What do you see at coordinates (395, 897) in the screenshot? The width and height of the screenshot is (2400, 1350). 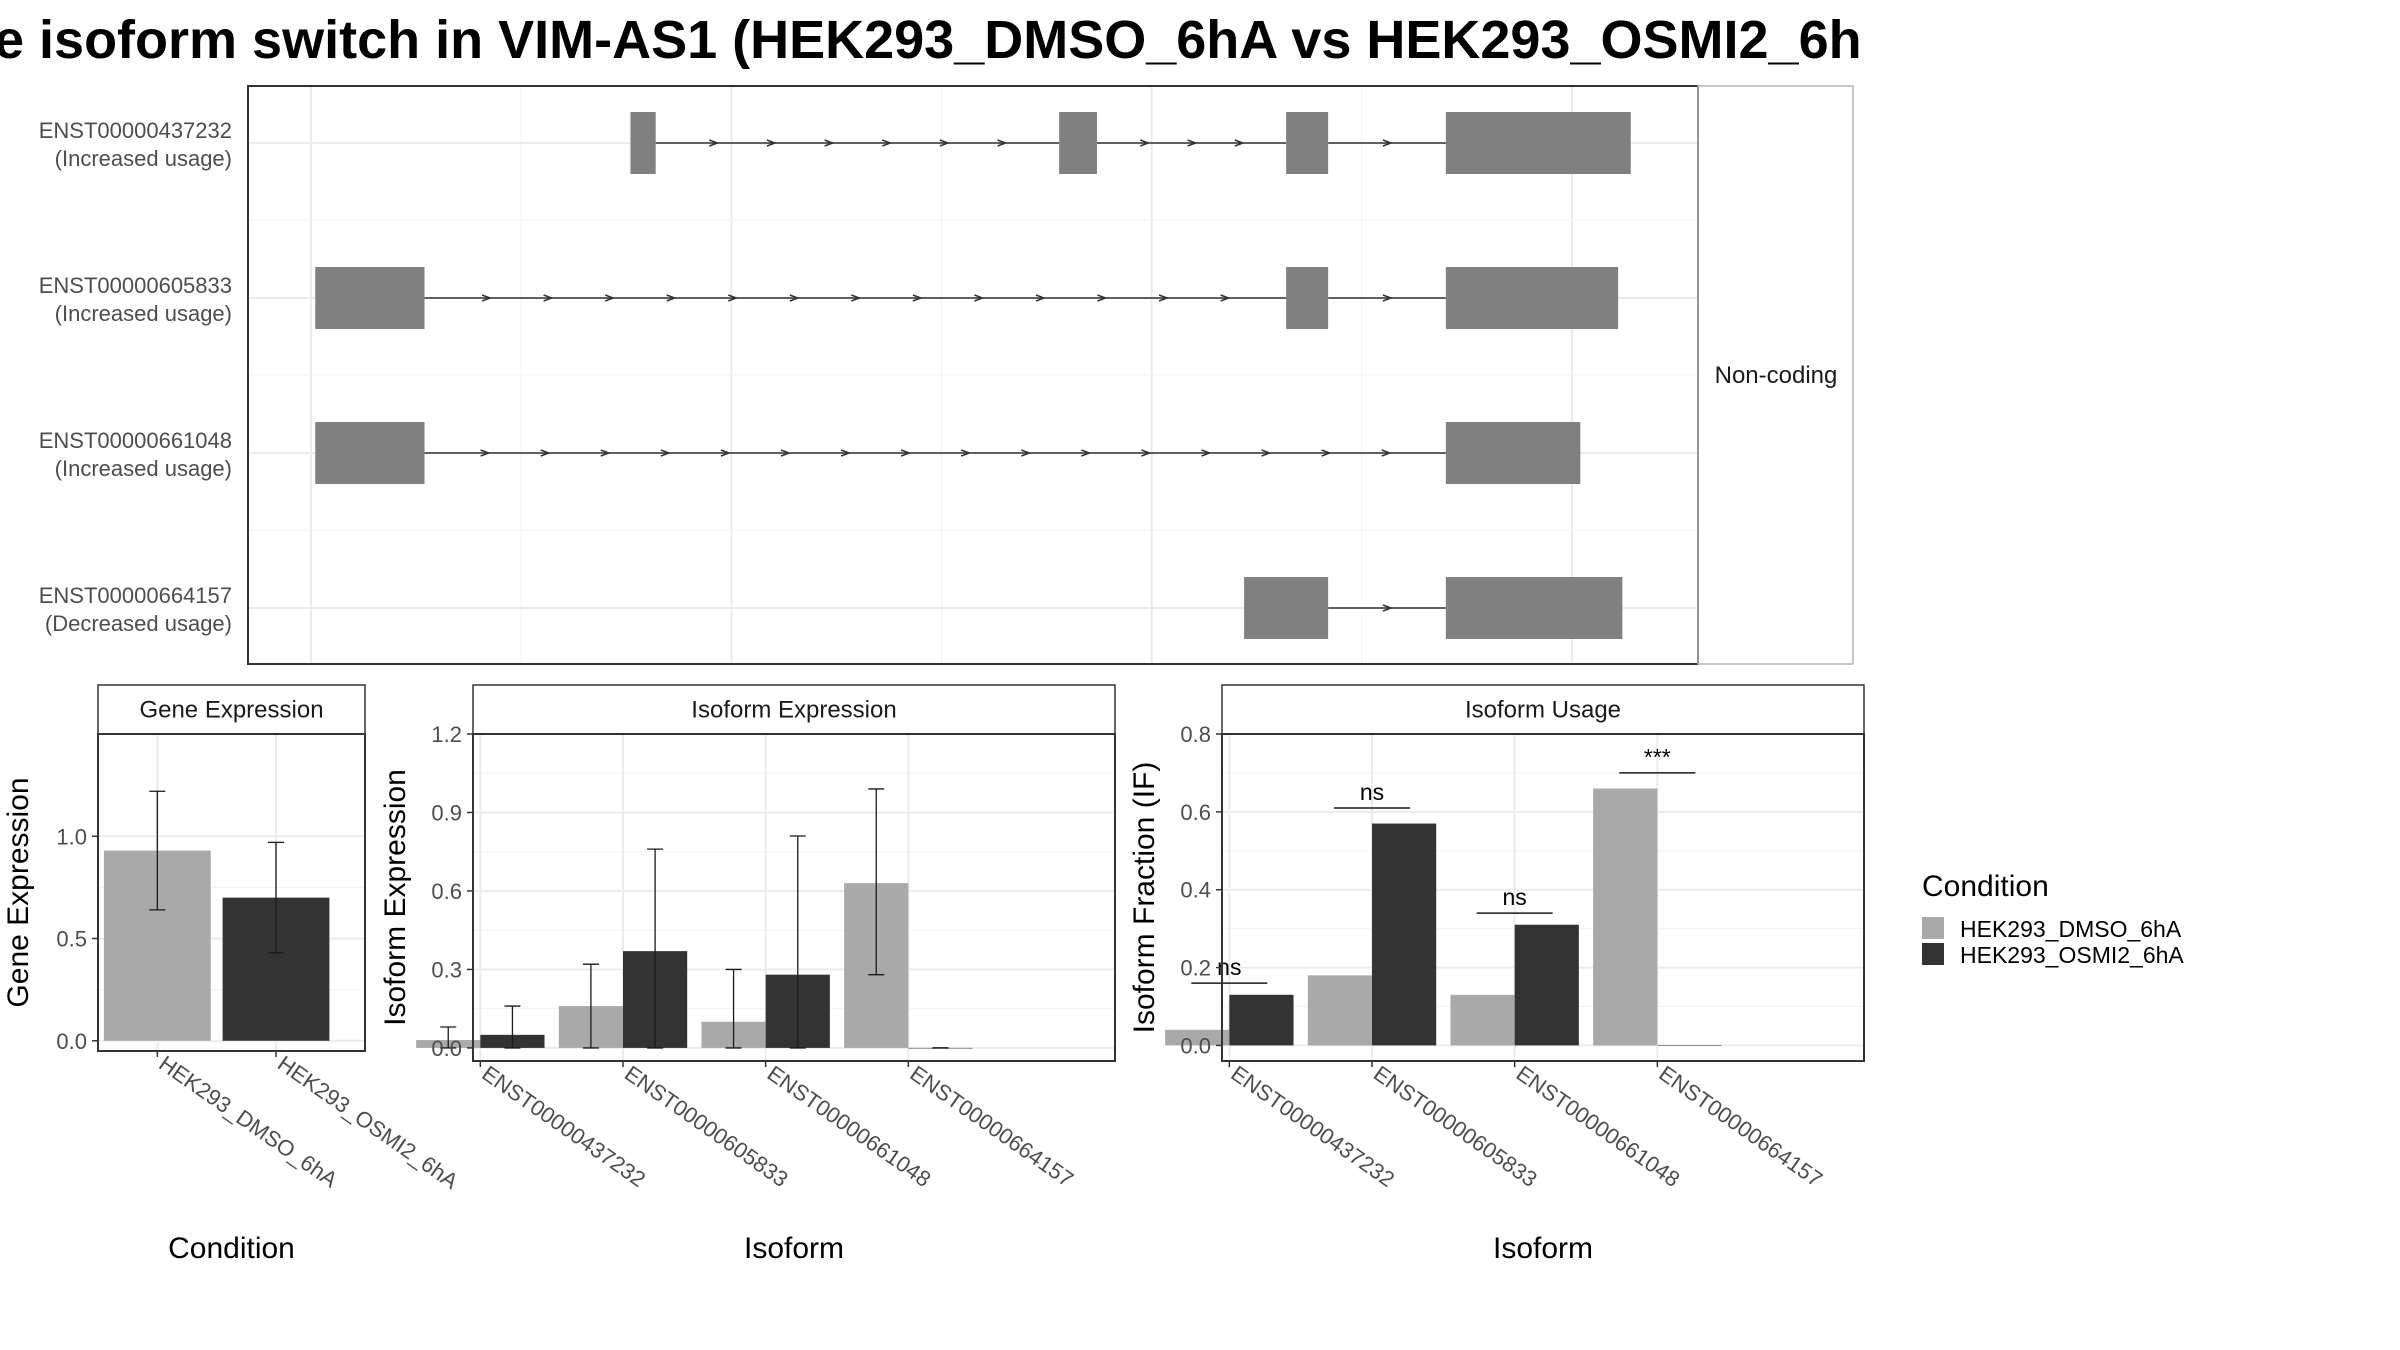 I see `y-axis-title: Isoform Expression` at bounding box center [395, 897].